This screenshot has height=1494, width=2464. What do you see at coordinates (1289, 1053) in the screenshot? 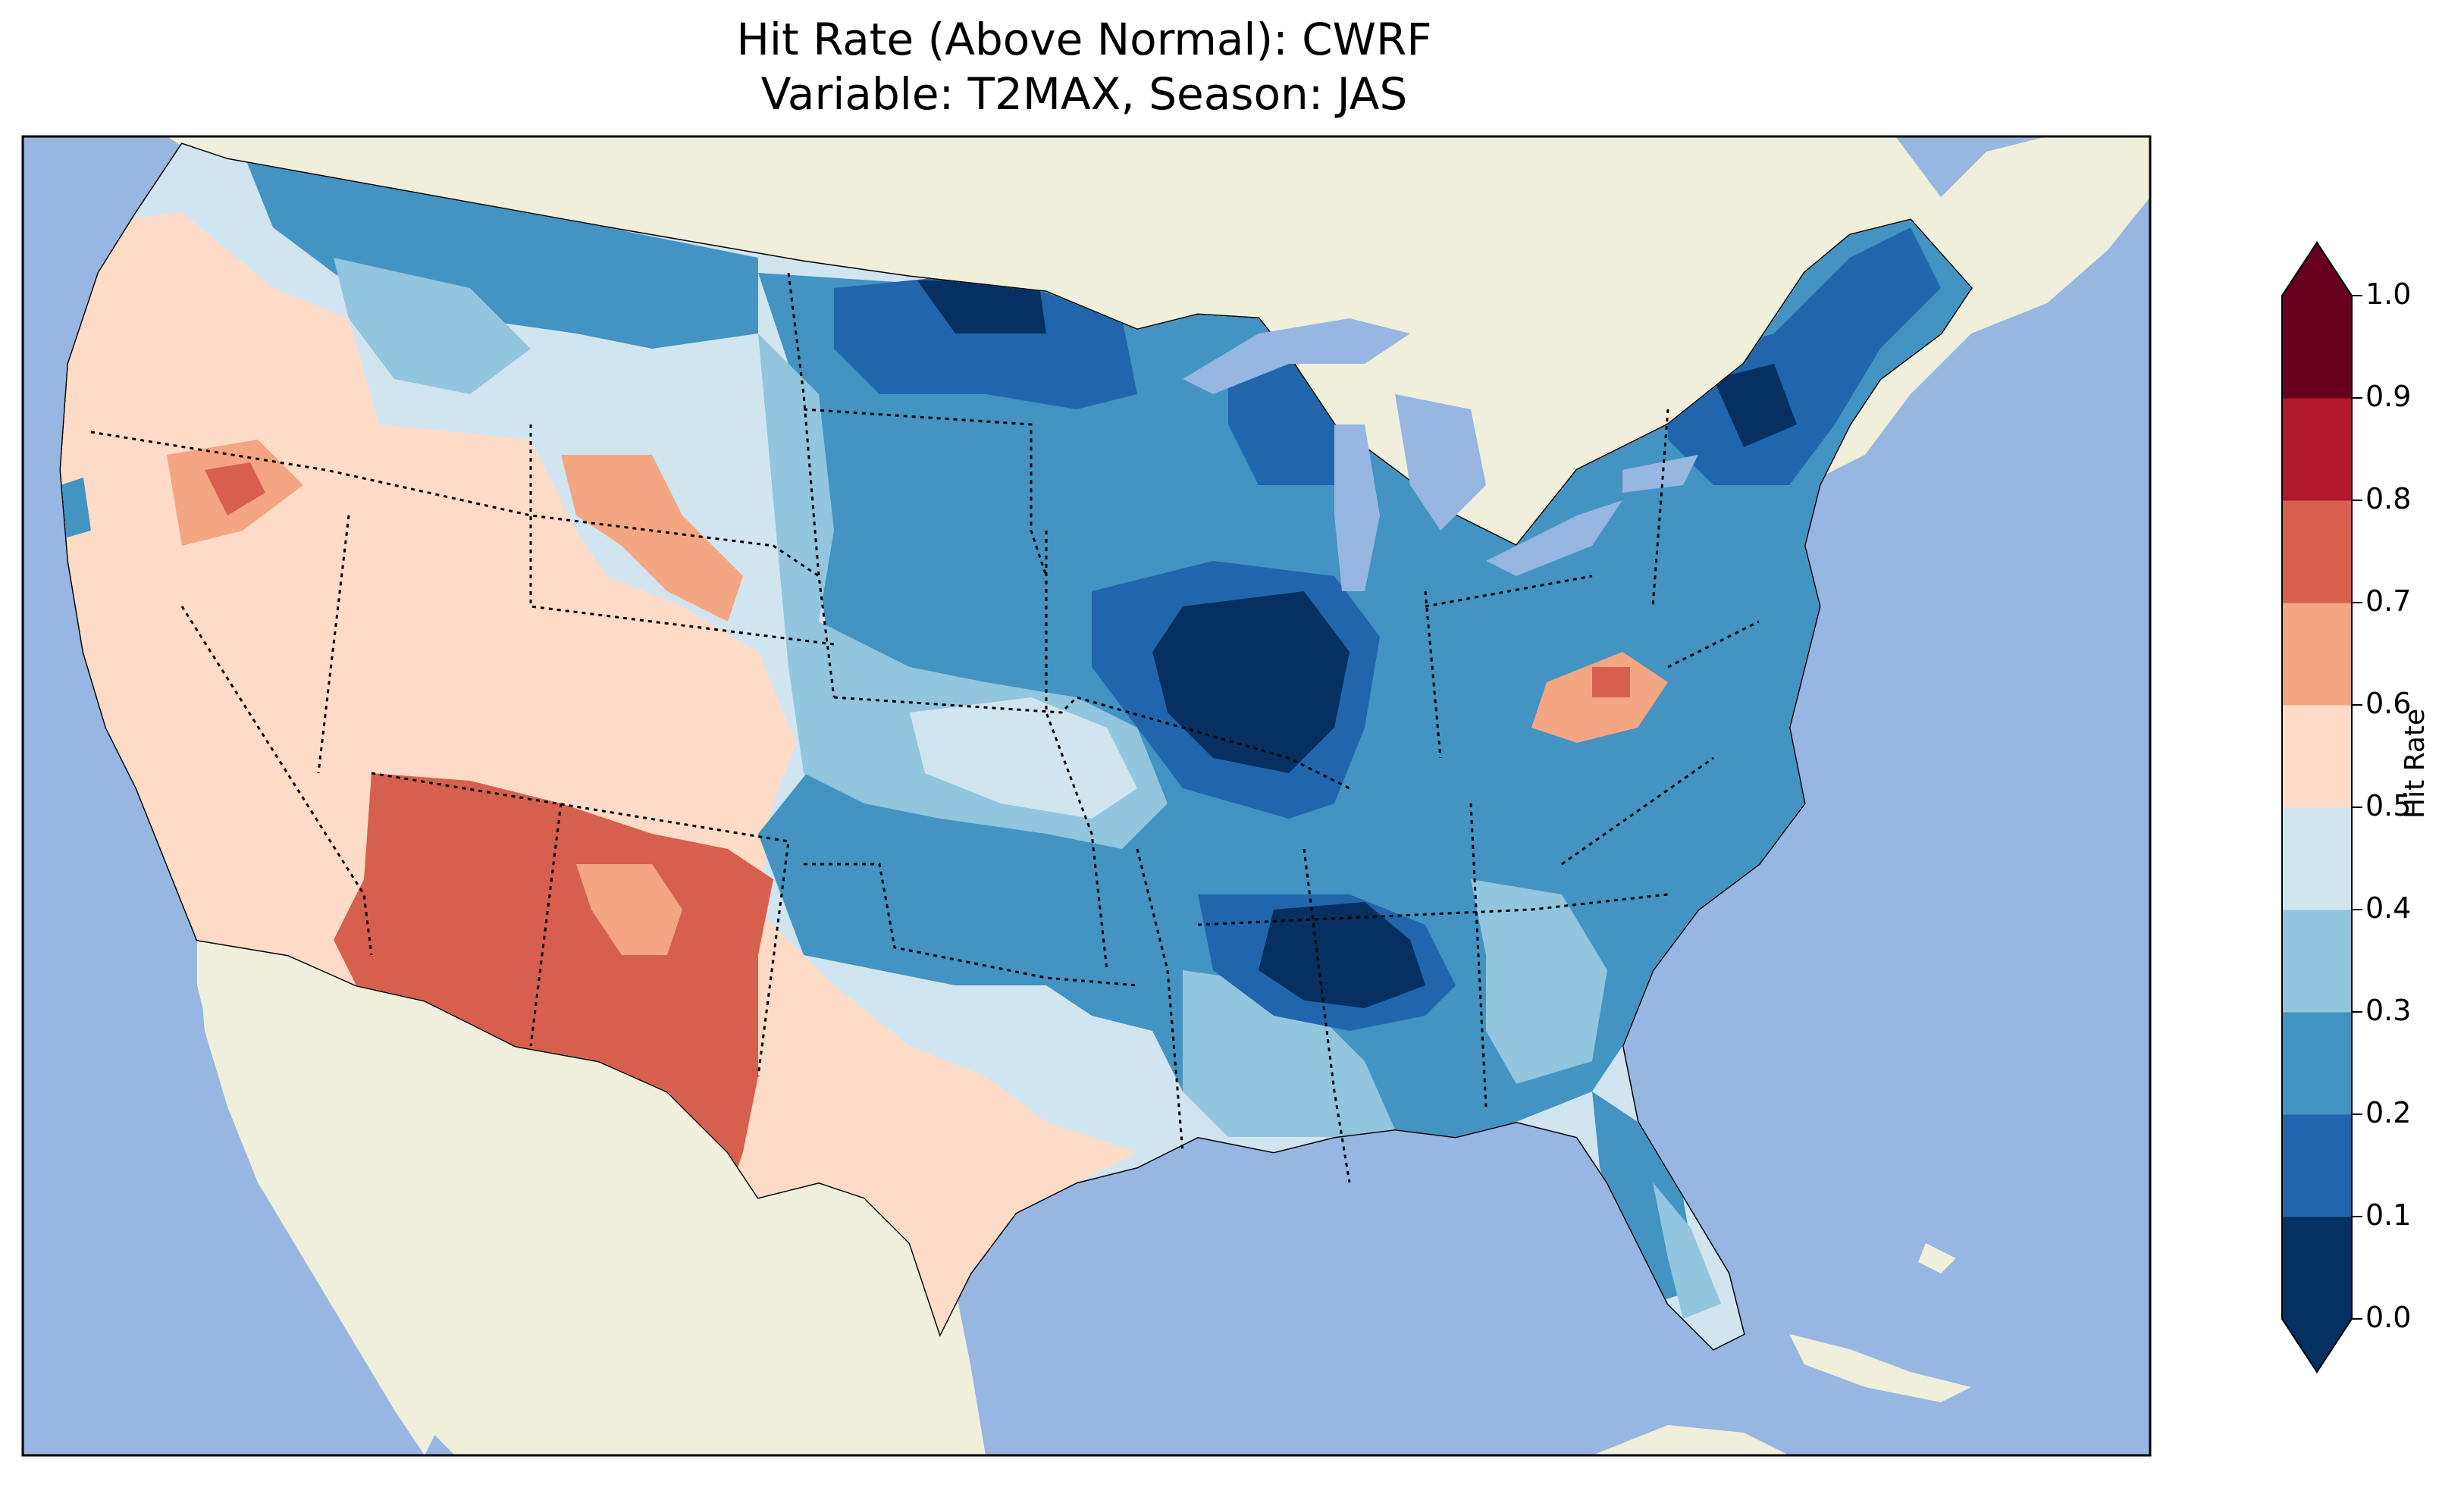
I see `field-south-light` at bounding box center [1289, 1053].